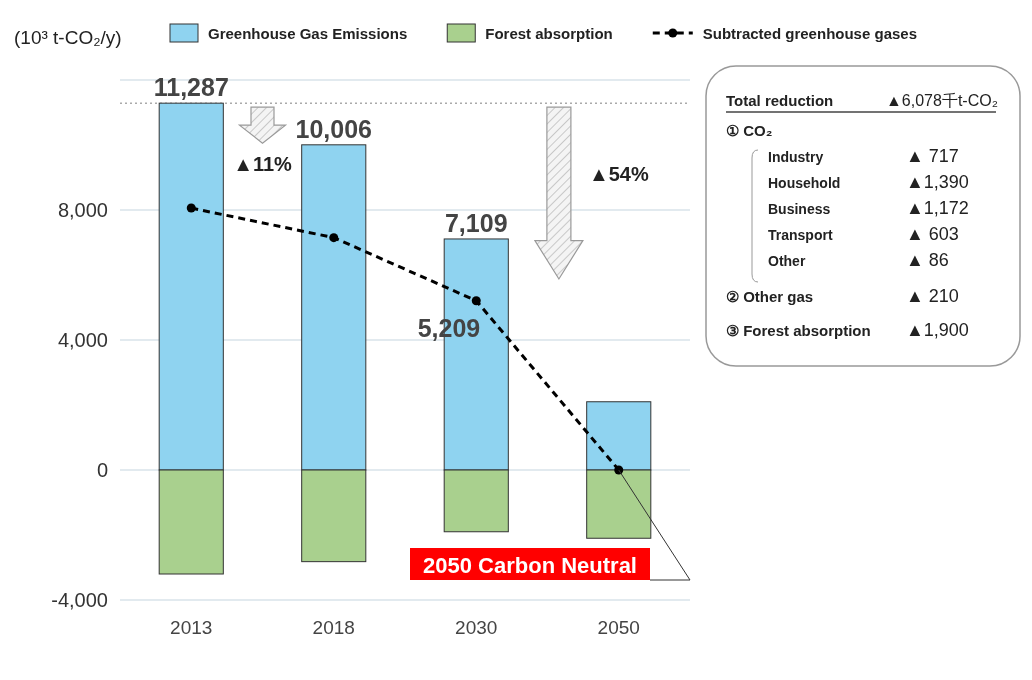  What do you see at coordinates (863, 216) in the screenshot?
I see `callout: Total reduction ▲6,078千t-CO₂ ① CO₂ Industry ▲ 717 Household ▲1,390 Business ▲1,172 Transport ▲ 603 Other ▲ 86 ② Other gas ▲ 210 ③ Forest absorption ▲1,900` at bounding box center [863, 216].